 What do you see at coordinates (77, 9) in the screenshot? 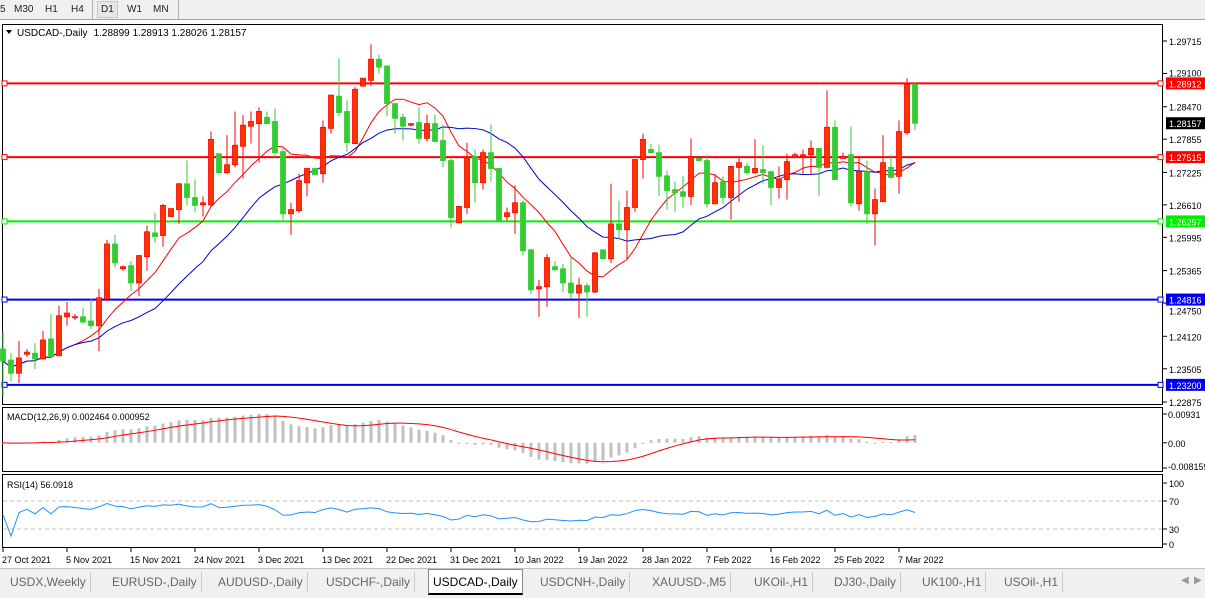
I see `timeframe-h4: H4` at bounding box center [77, 9].